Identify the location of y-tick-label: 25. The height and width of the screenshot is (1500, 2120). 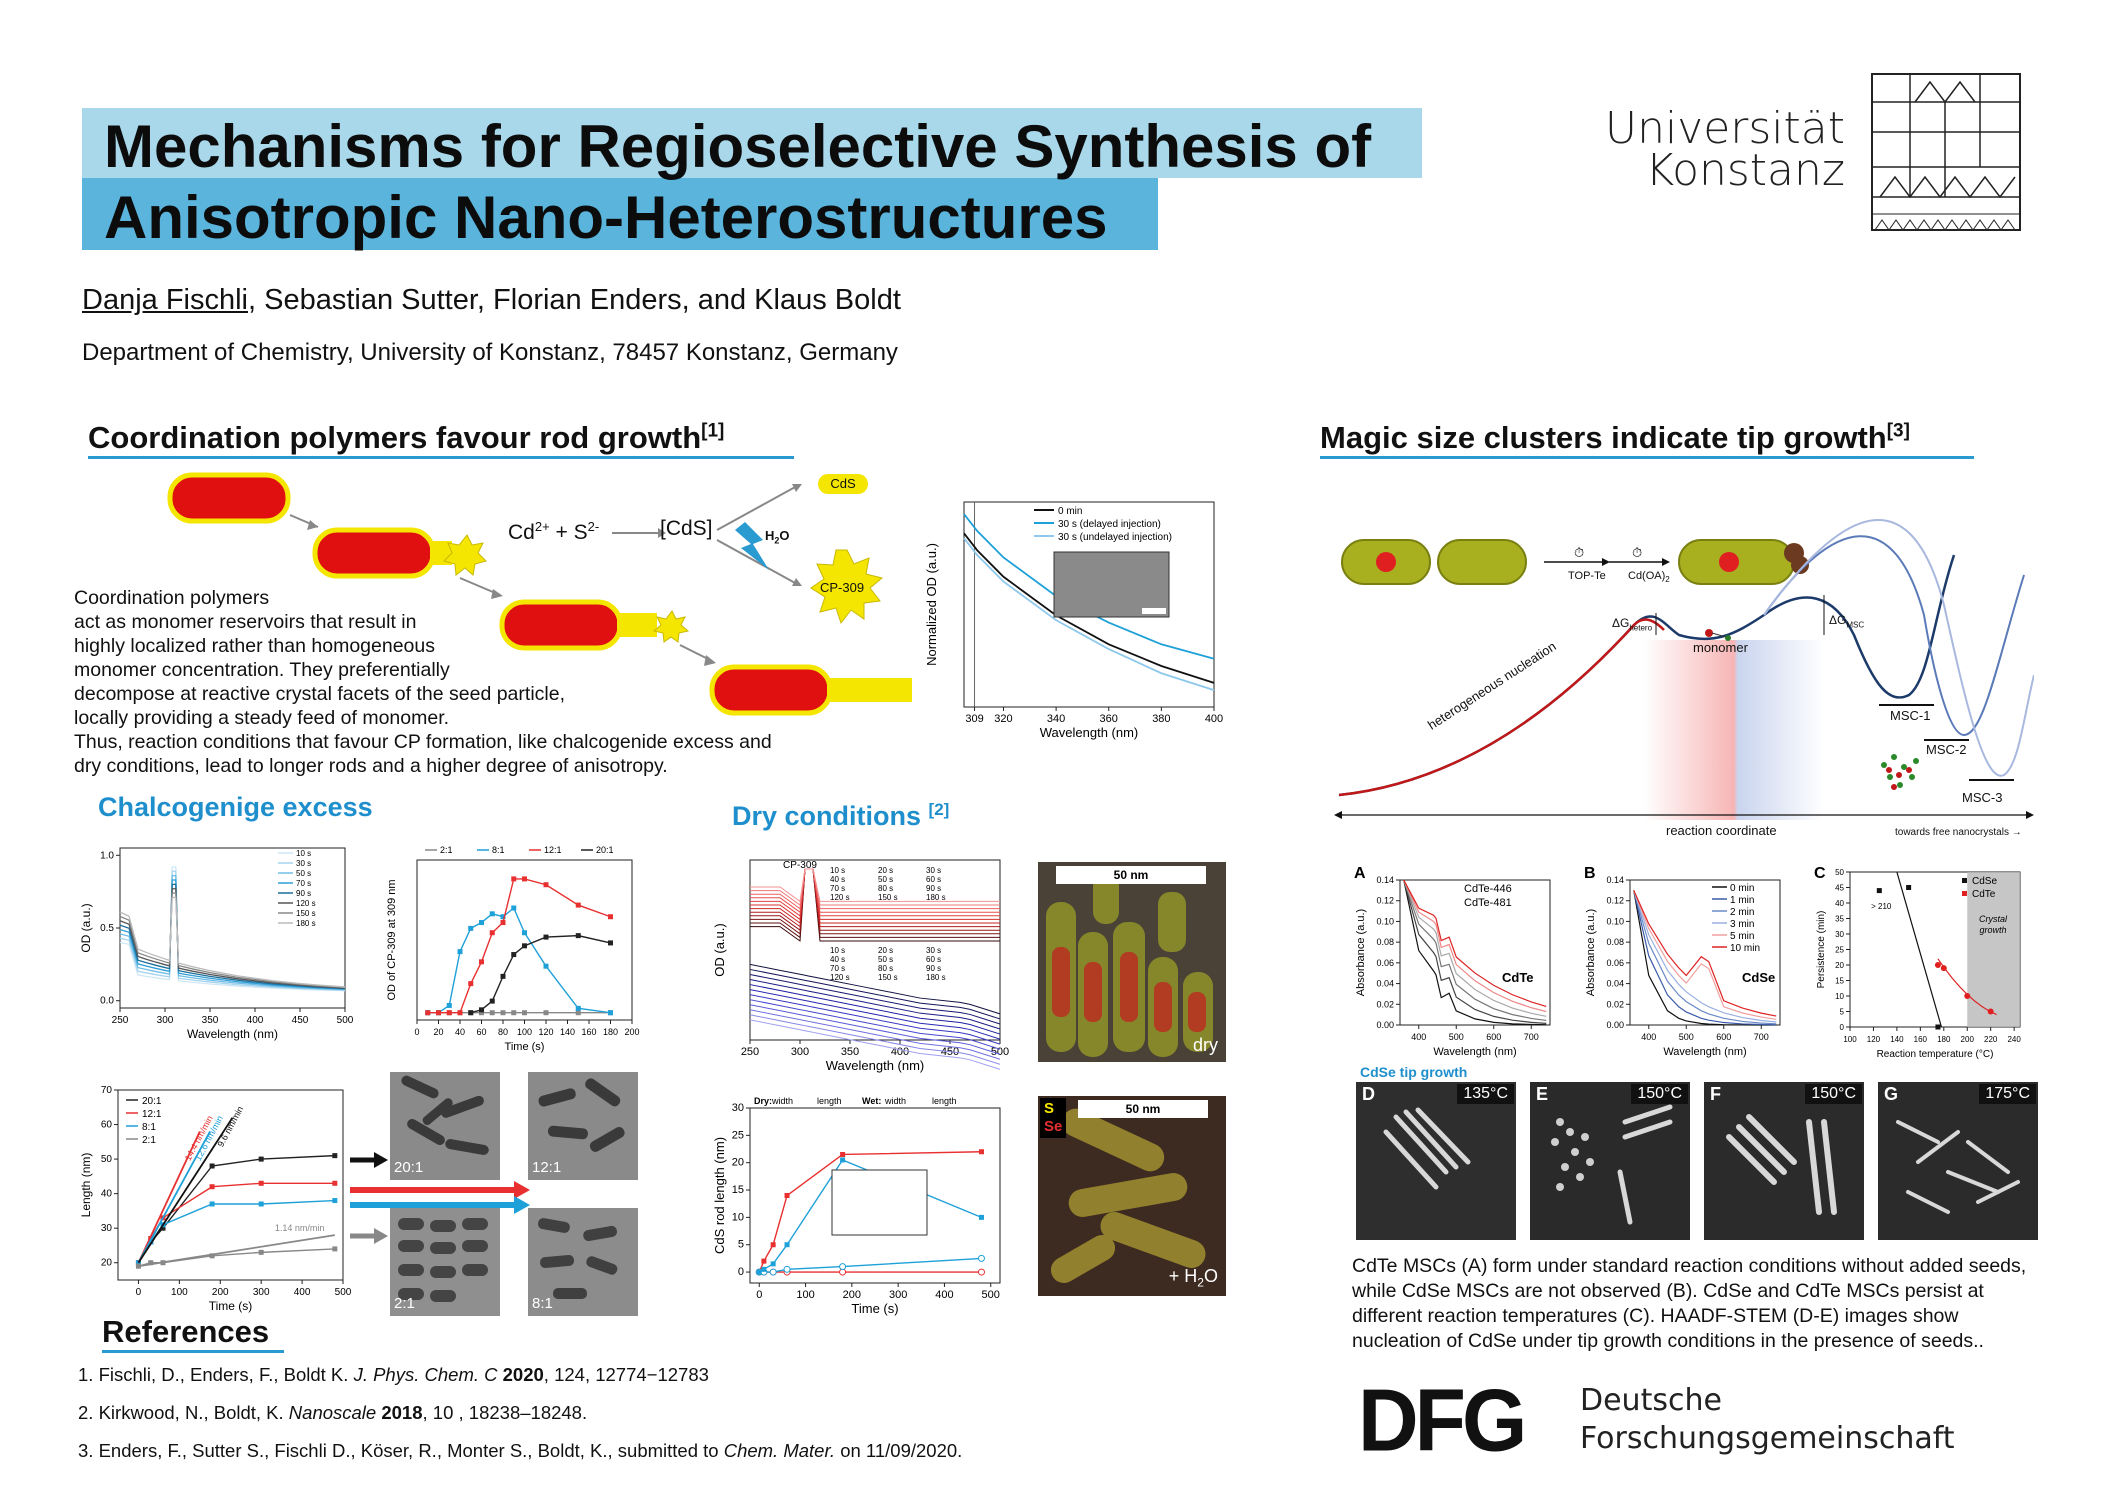
(738, 1135).